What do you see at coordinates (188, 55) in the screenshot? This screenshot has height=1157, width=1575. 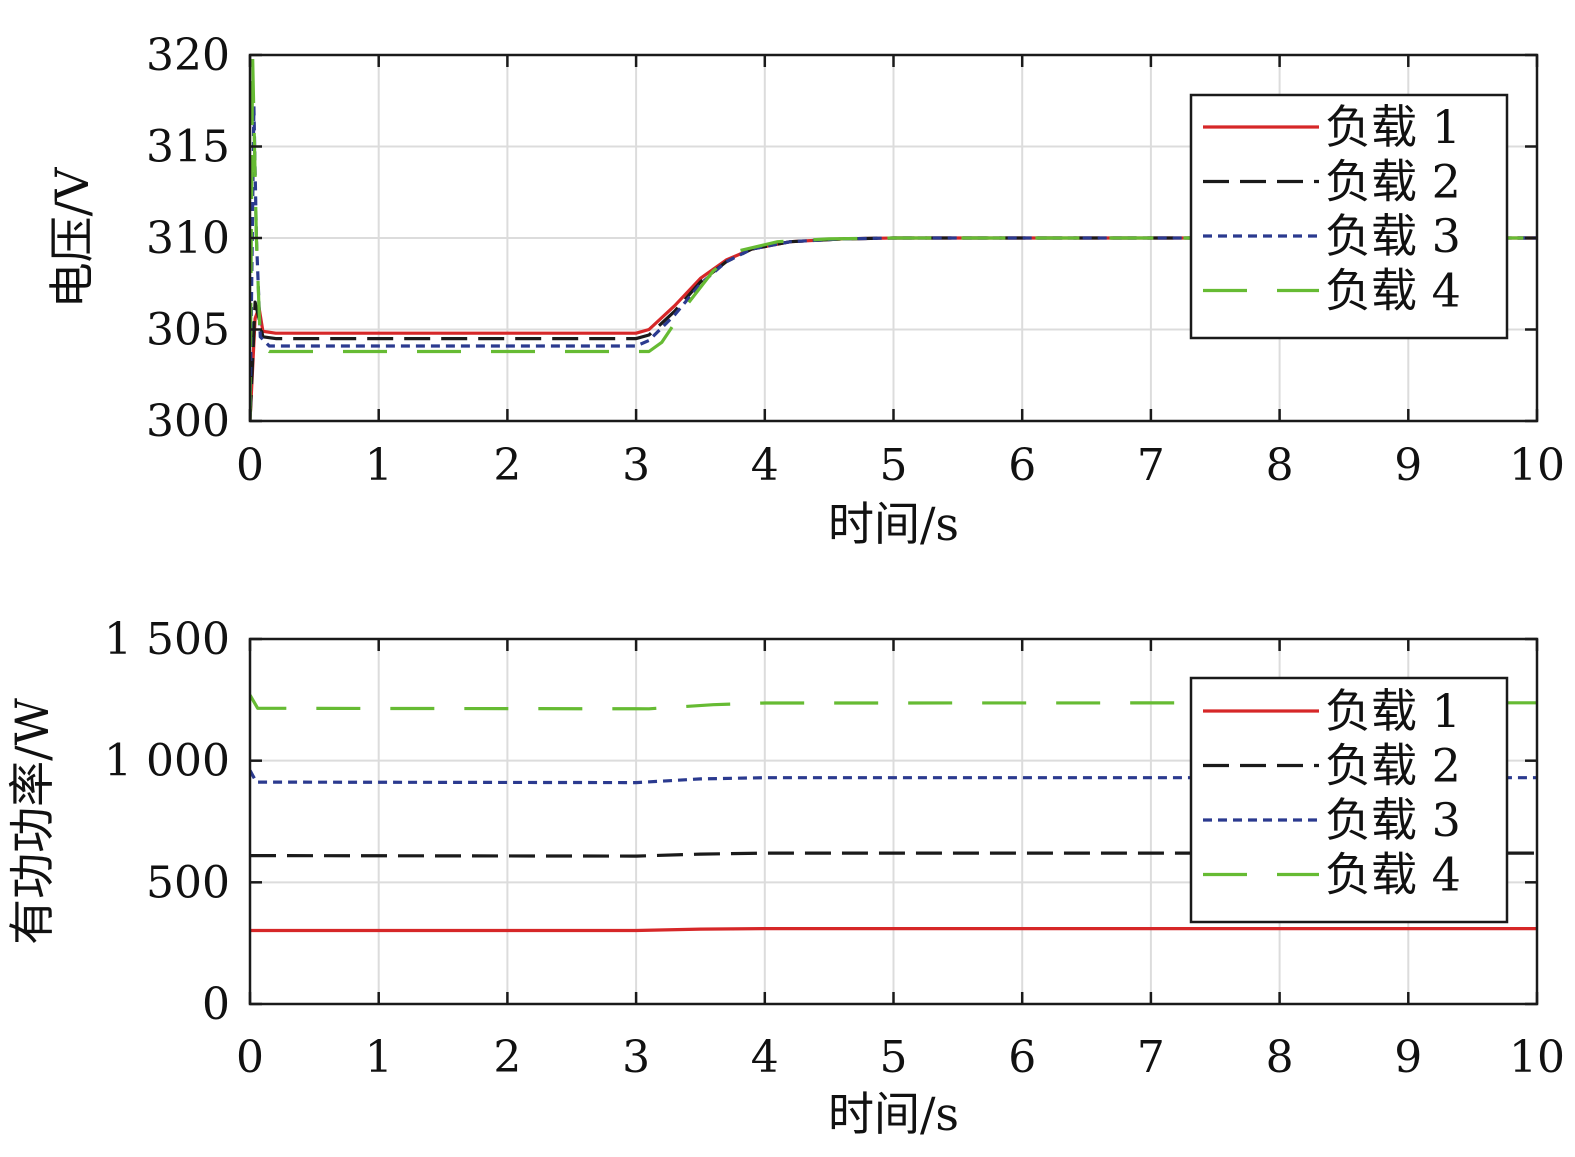 I see `y-tick-label: 320` at bounding box center [188, 55].